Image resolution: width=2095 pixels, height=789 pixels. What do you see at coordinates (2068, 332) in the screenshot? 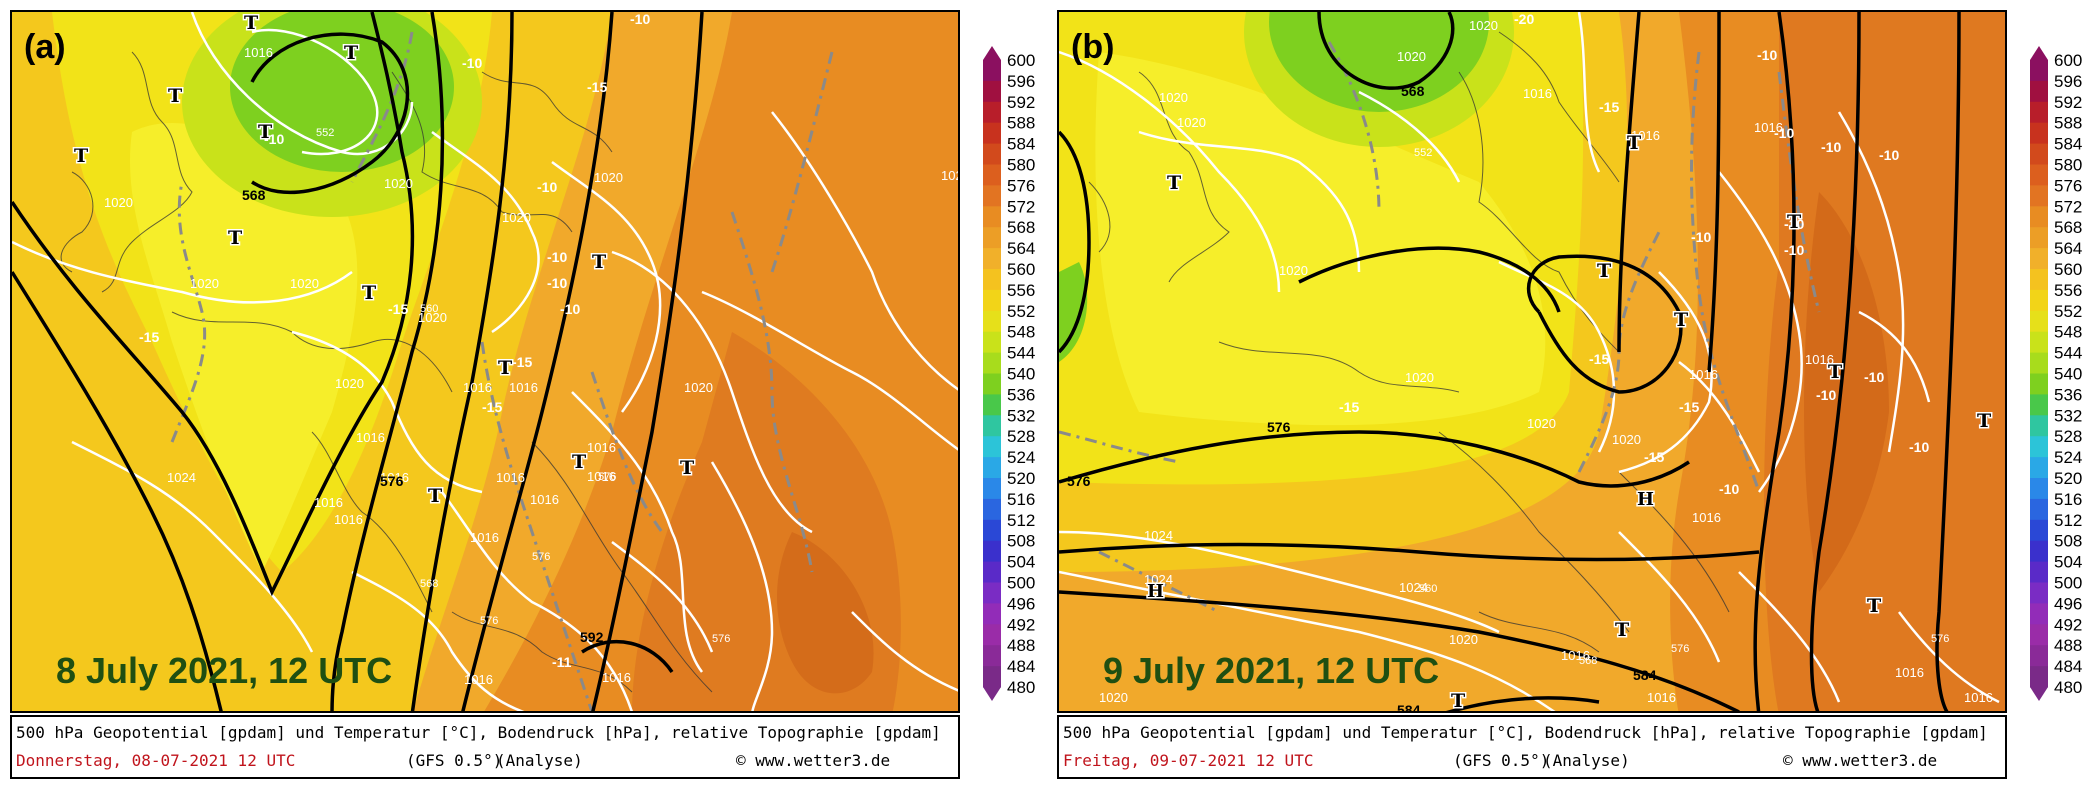
I see `colorbar-label: 548` at bounding box center [2068, 332].